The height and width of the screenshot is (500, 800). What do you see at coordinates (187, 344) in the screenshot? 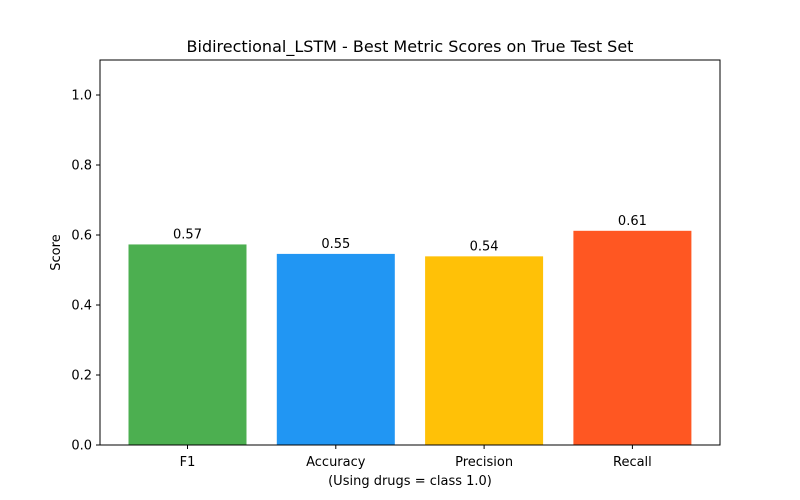
I see `bar-f1` at bounding box center [187, 344].